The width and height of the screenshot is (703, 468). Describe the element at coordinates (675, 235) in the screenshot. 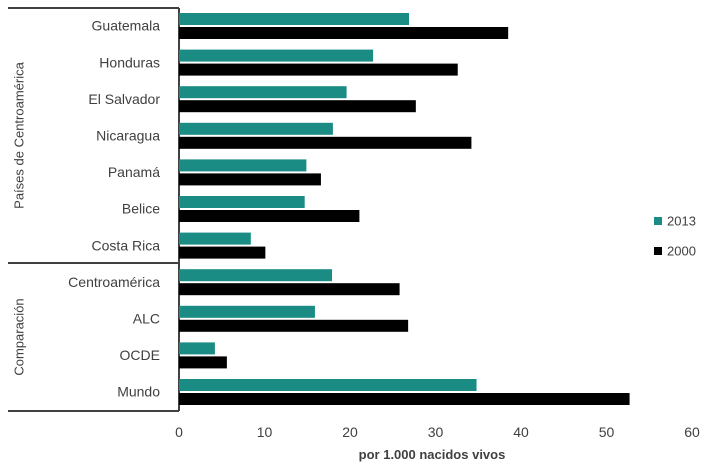

I see `legend: 2013 2000` at that location.